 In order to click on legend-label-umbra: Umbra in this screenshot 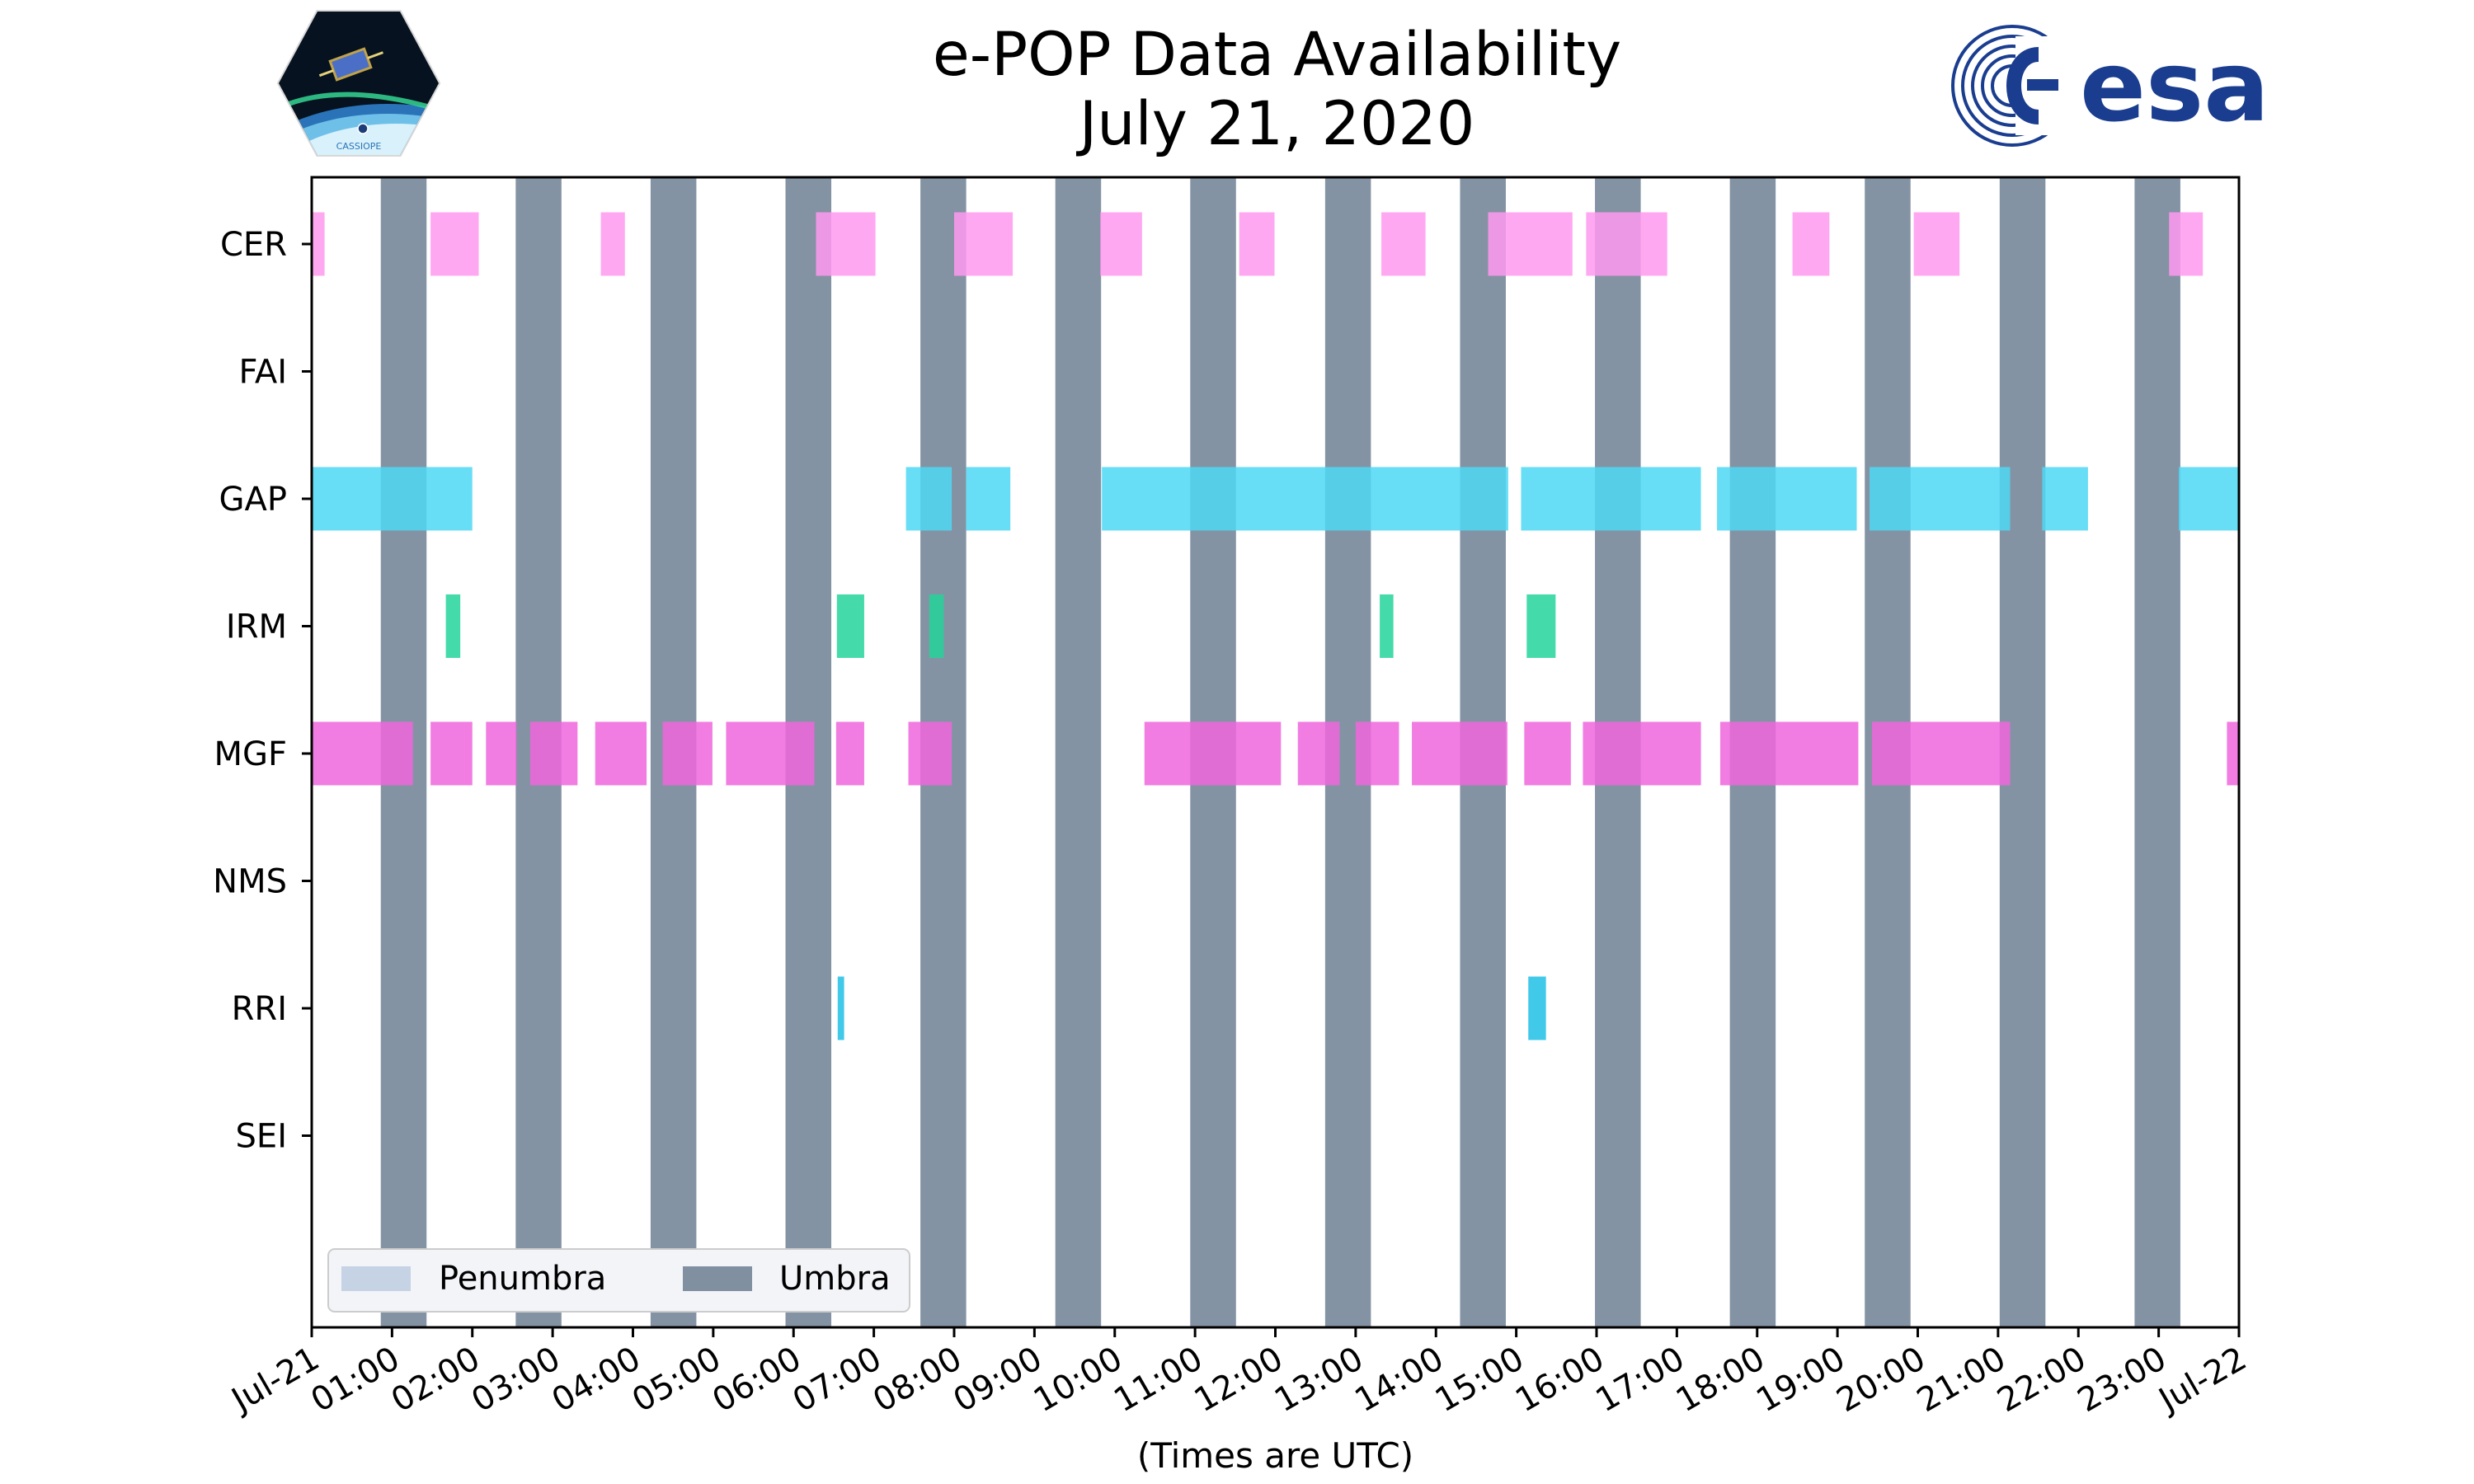, I will do `click(835, 1279)`.